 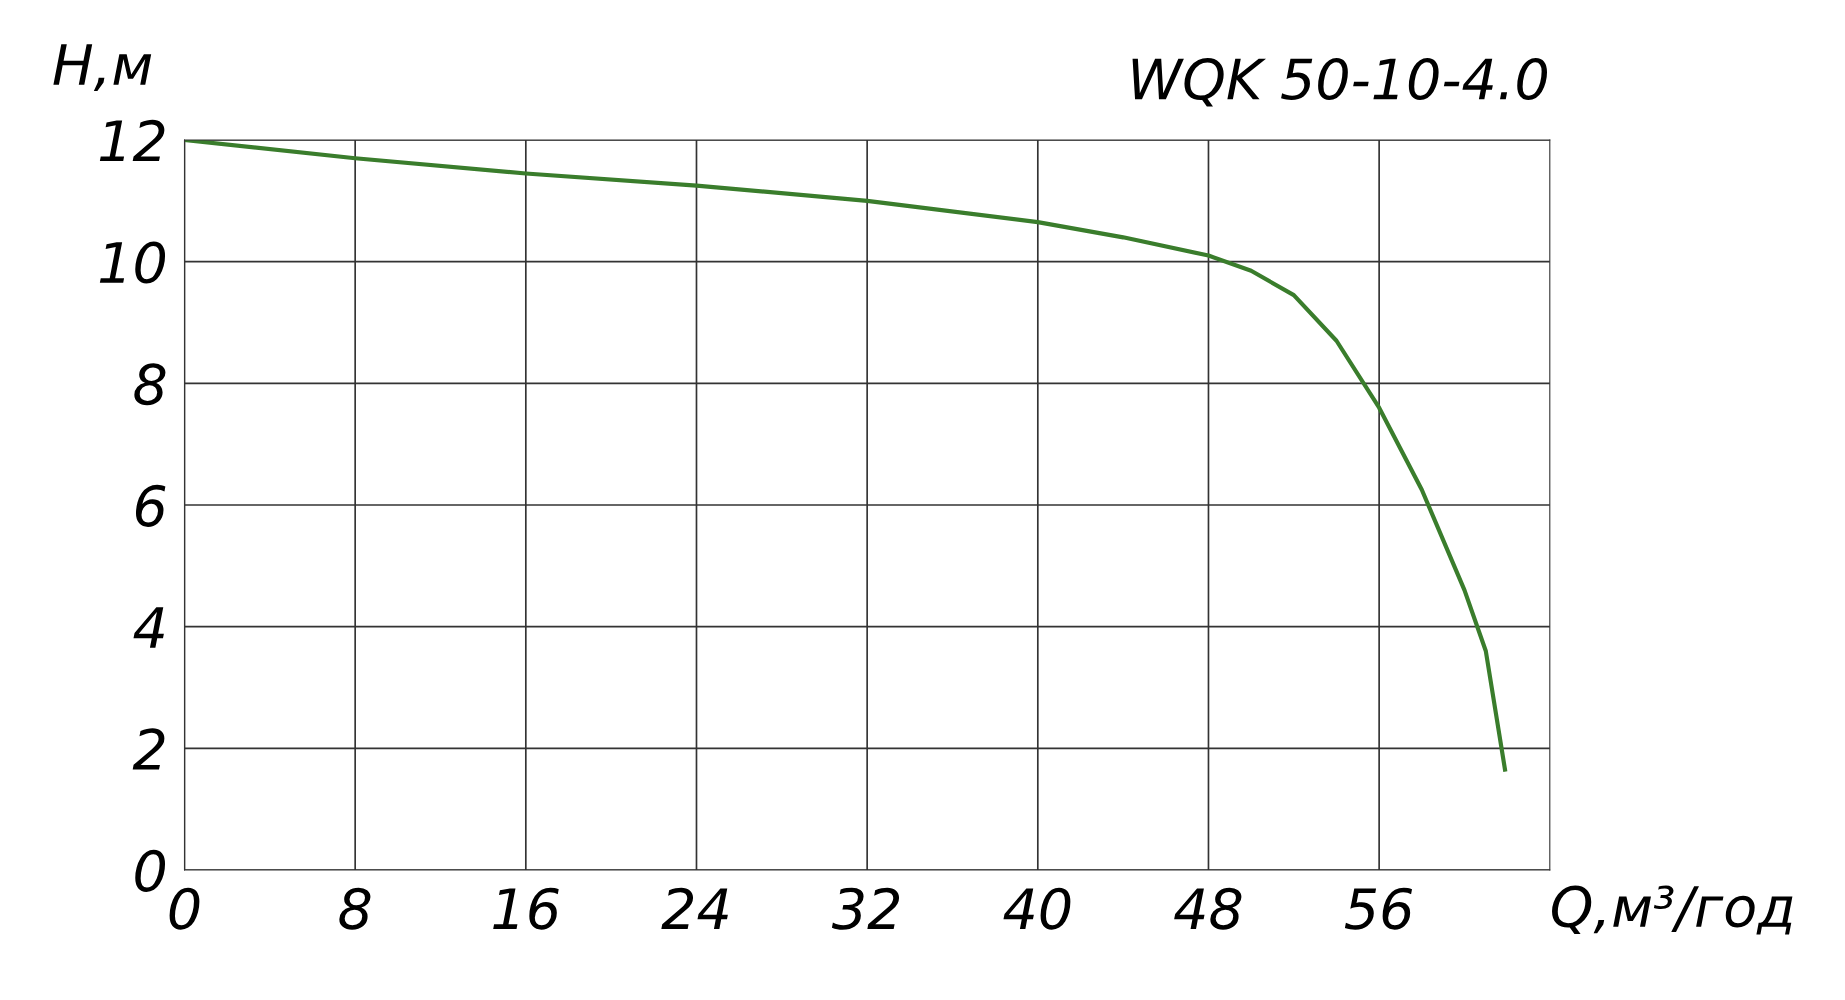 I want to click on y-tick-label: 0, so click(x=150, y=870).